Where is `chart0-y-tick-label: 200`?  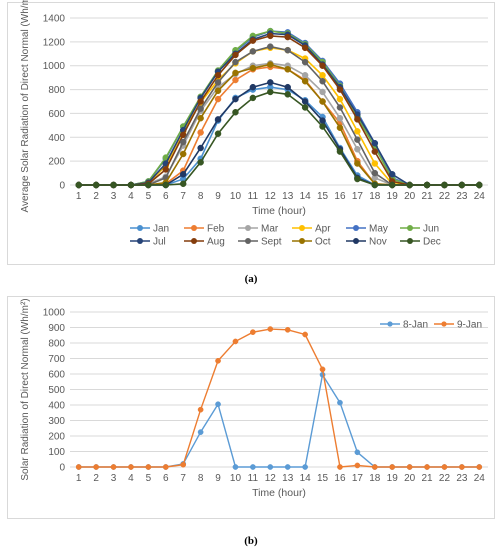 chart0-y-tick-label: 200 is located at coordinates (56, 162).